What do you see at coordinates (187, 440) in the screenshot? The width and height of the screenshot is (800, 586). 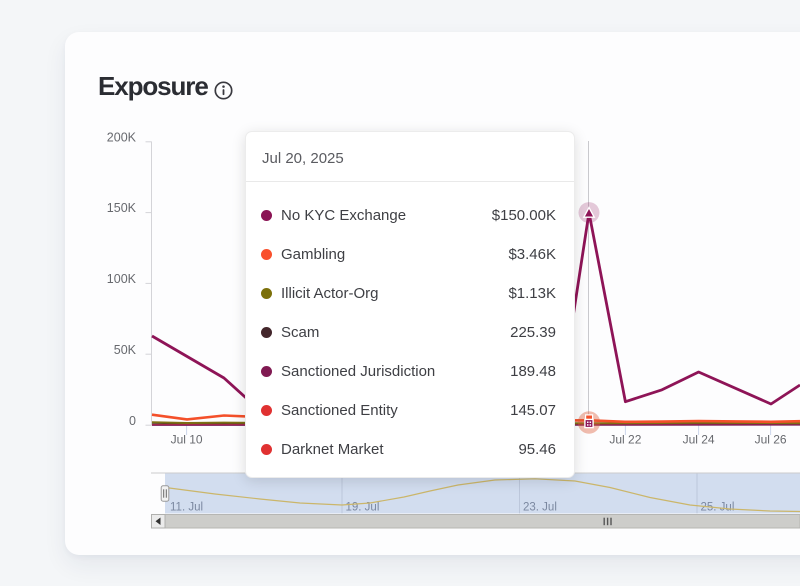 I see `svg-text: Jul 10` at bounding box center [187, 440].